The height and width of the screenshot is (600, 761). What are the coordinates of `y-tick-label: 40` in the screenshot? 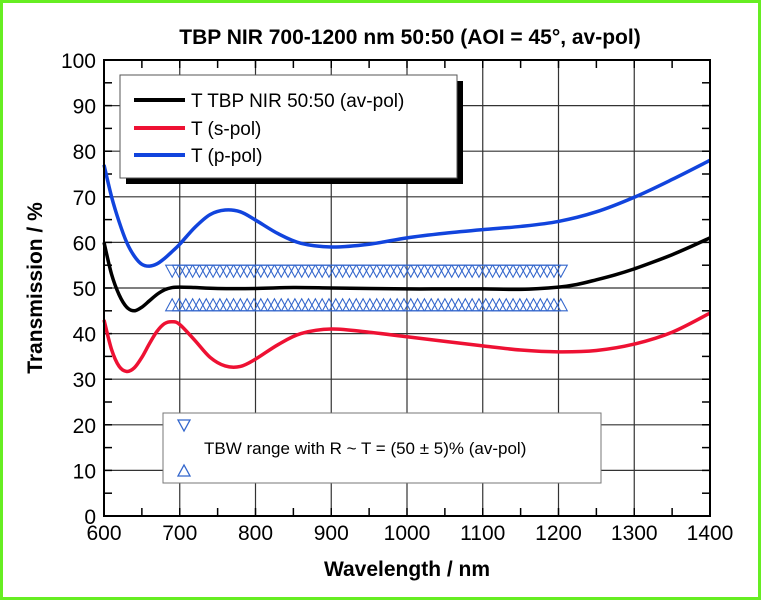 It's located at (84, 335).